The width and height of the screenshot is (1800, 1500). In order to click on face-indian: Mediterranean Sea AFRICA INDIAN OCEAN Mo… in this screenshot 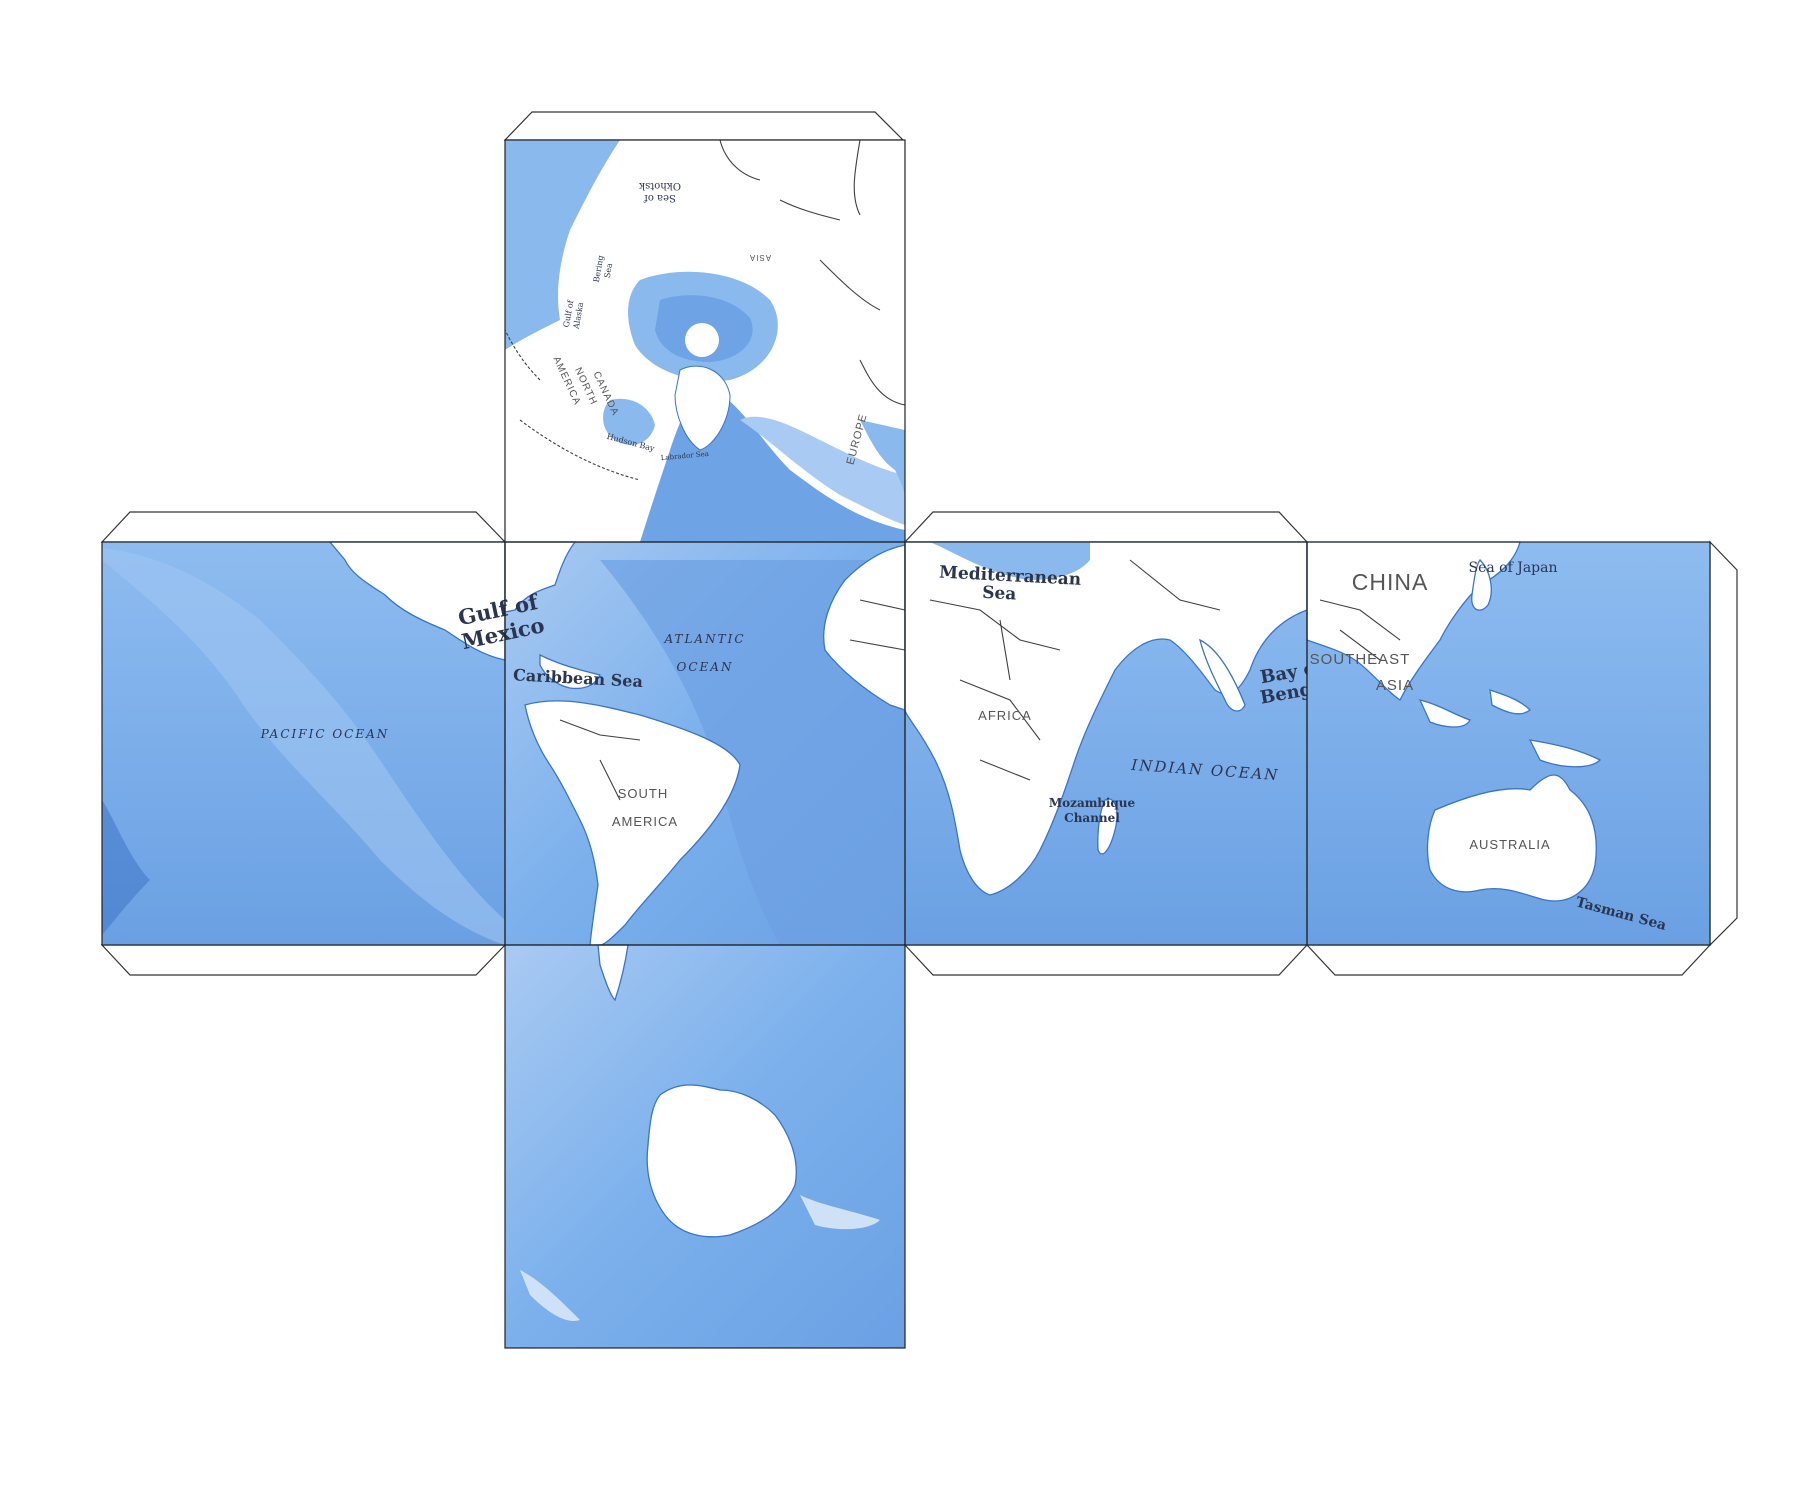, I will do `click(1118, 743)`.